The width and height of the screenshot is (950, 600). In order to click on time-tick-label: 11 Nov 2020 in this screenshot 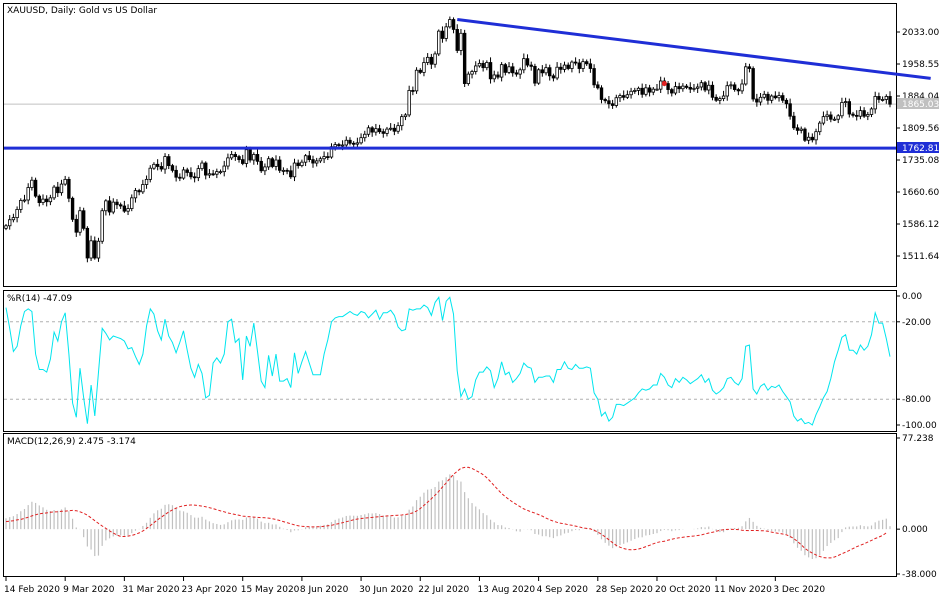, I will do `click(743, 590)`.